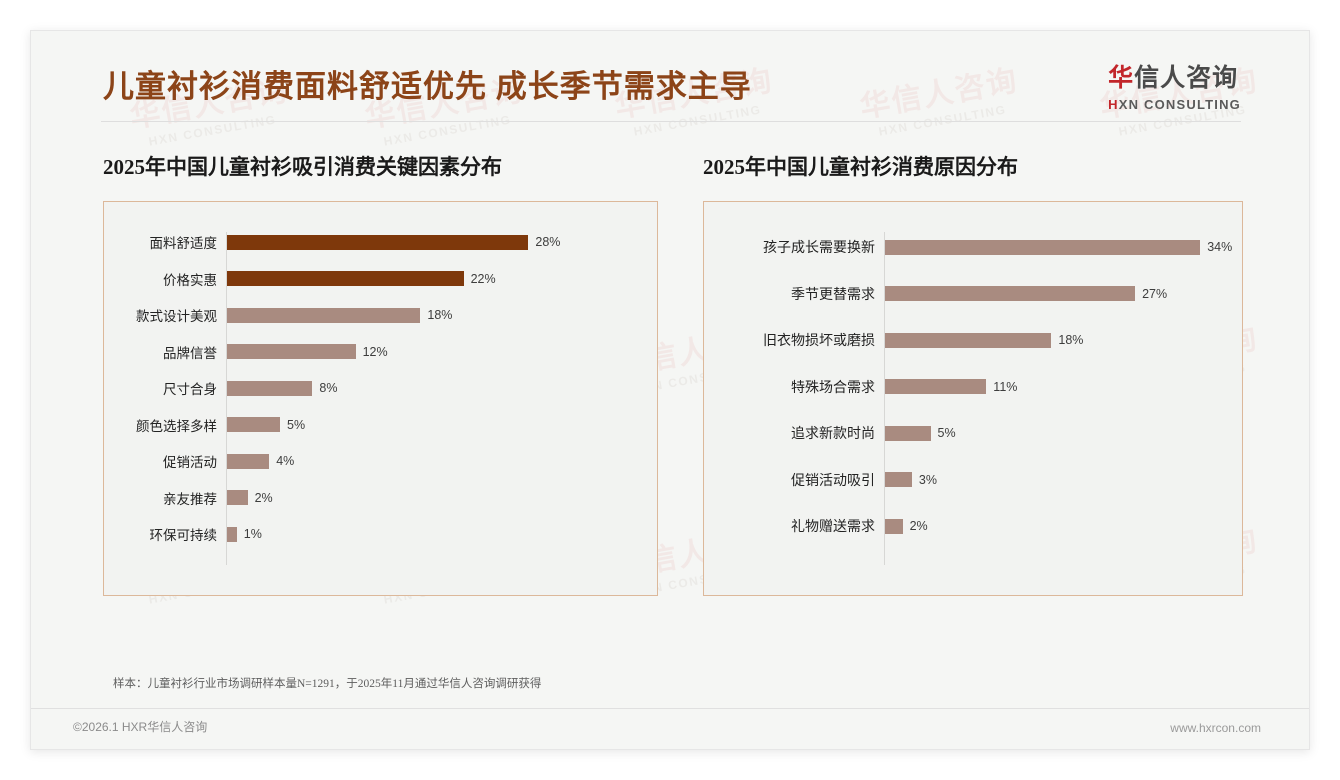 Image resolution: width=1340 pixels, height=780 pixels. I want to click on bar-category-label: 季节更替需求, so click(833, 295).